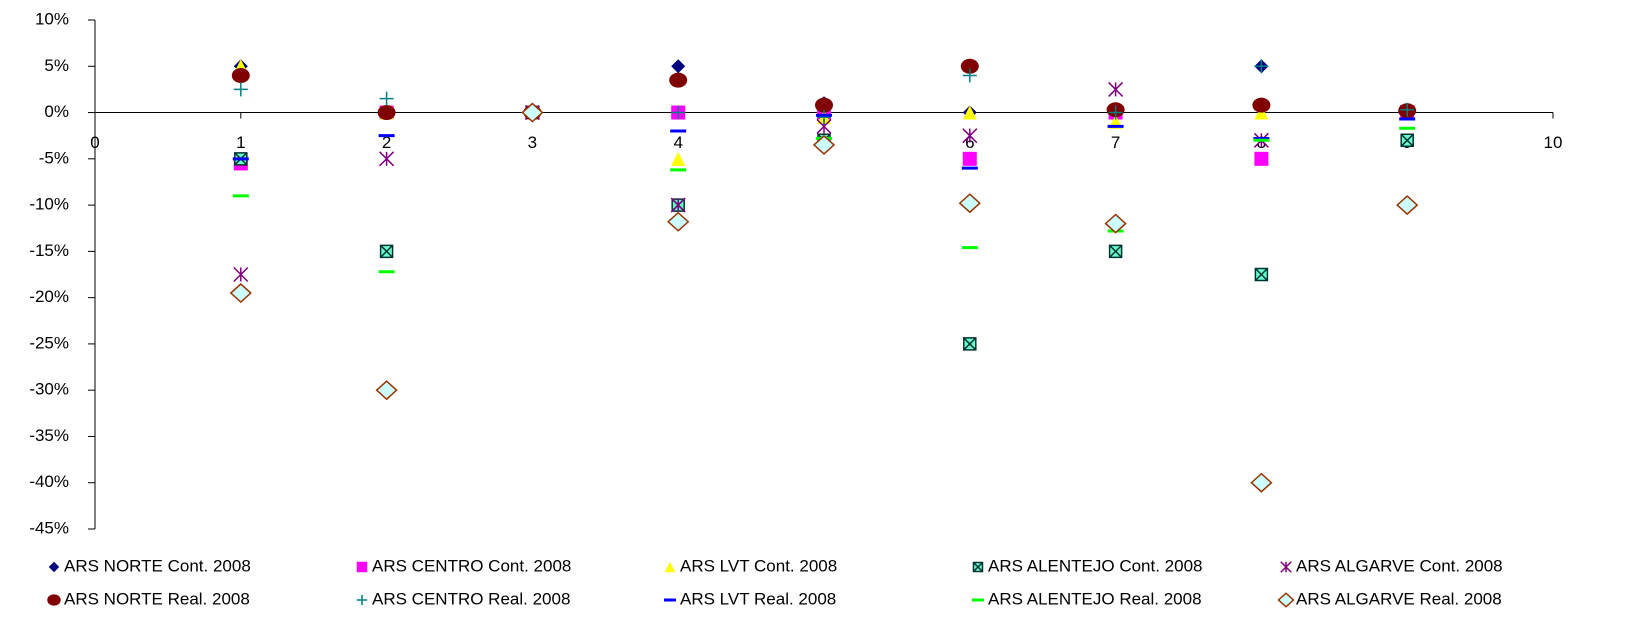 The width and height of the screenshot is (1628, 637). What do you see at coordinates (677, 142) in the screenshot?
I see `x-tick-label: 4` at bounding box center [677, 142].